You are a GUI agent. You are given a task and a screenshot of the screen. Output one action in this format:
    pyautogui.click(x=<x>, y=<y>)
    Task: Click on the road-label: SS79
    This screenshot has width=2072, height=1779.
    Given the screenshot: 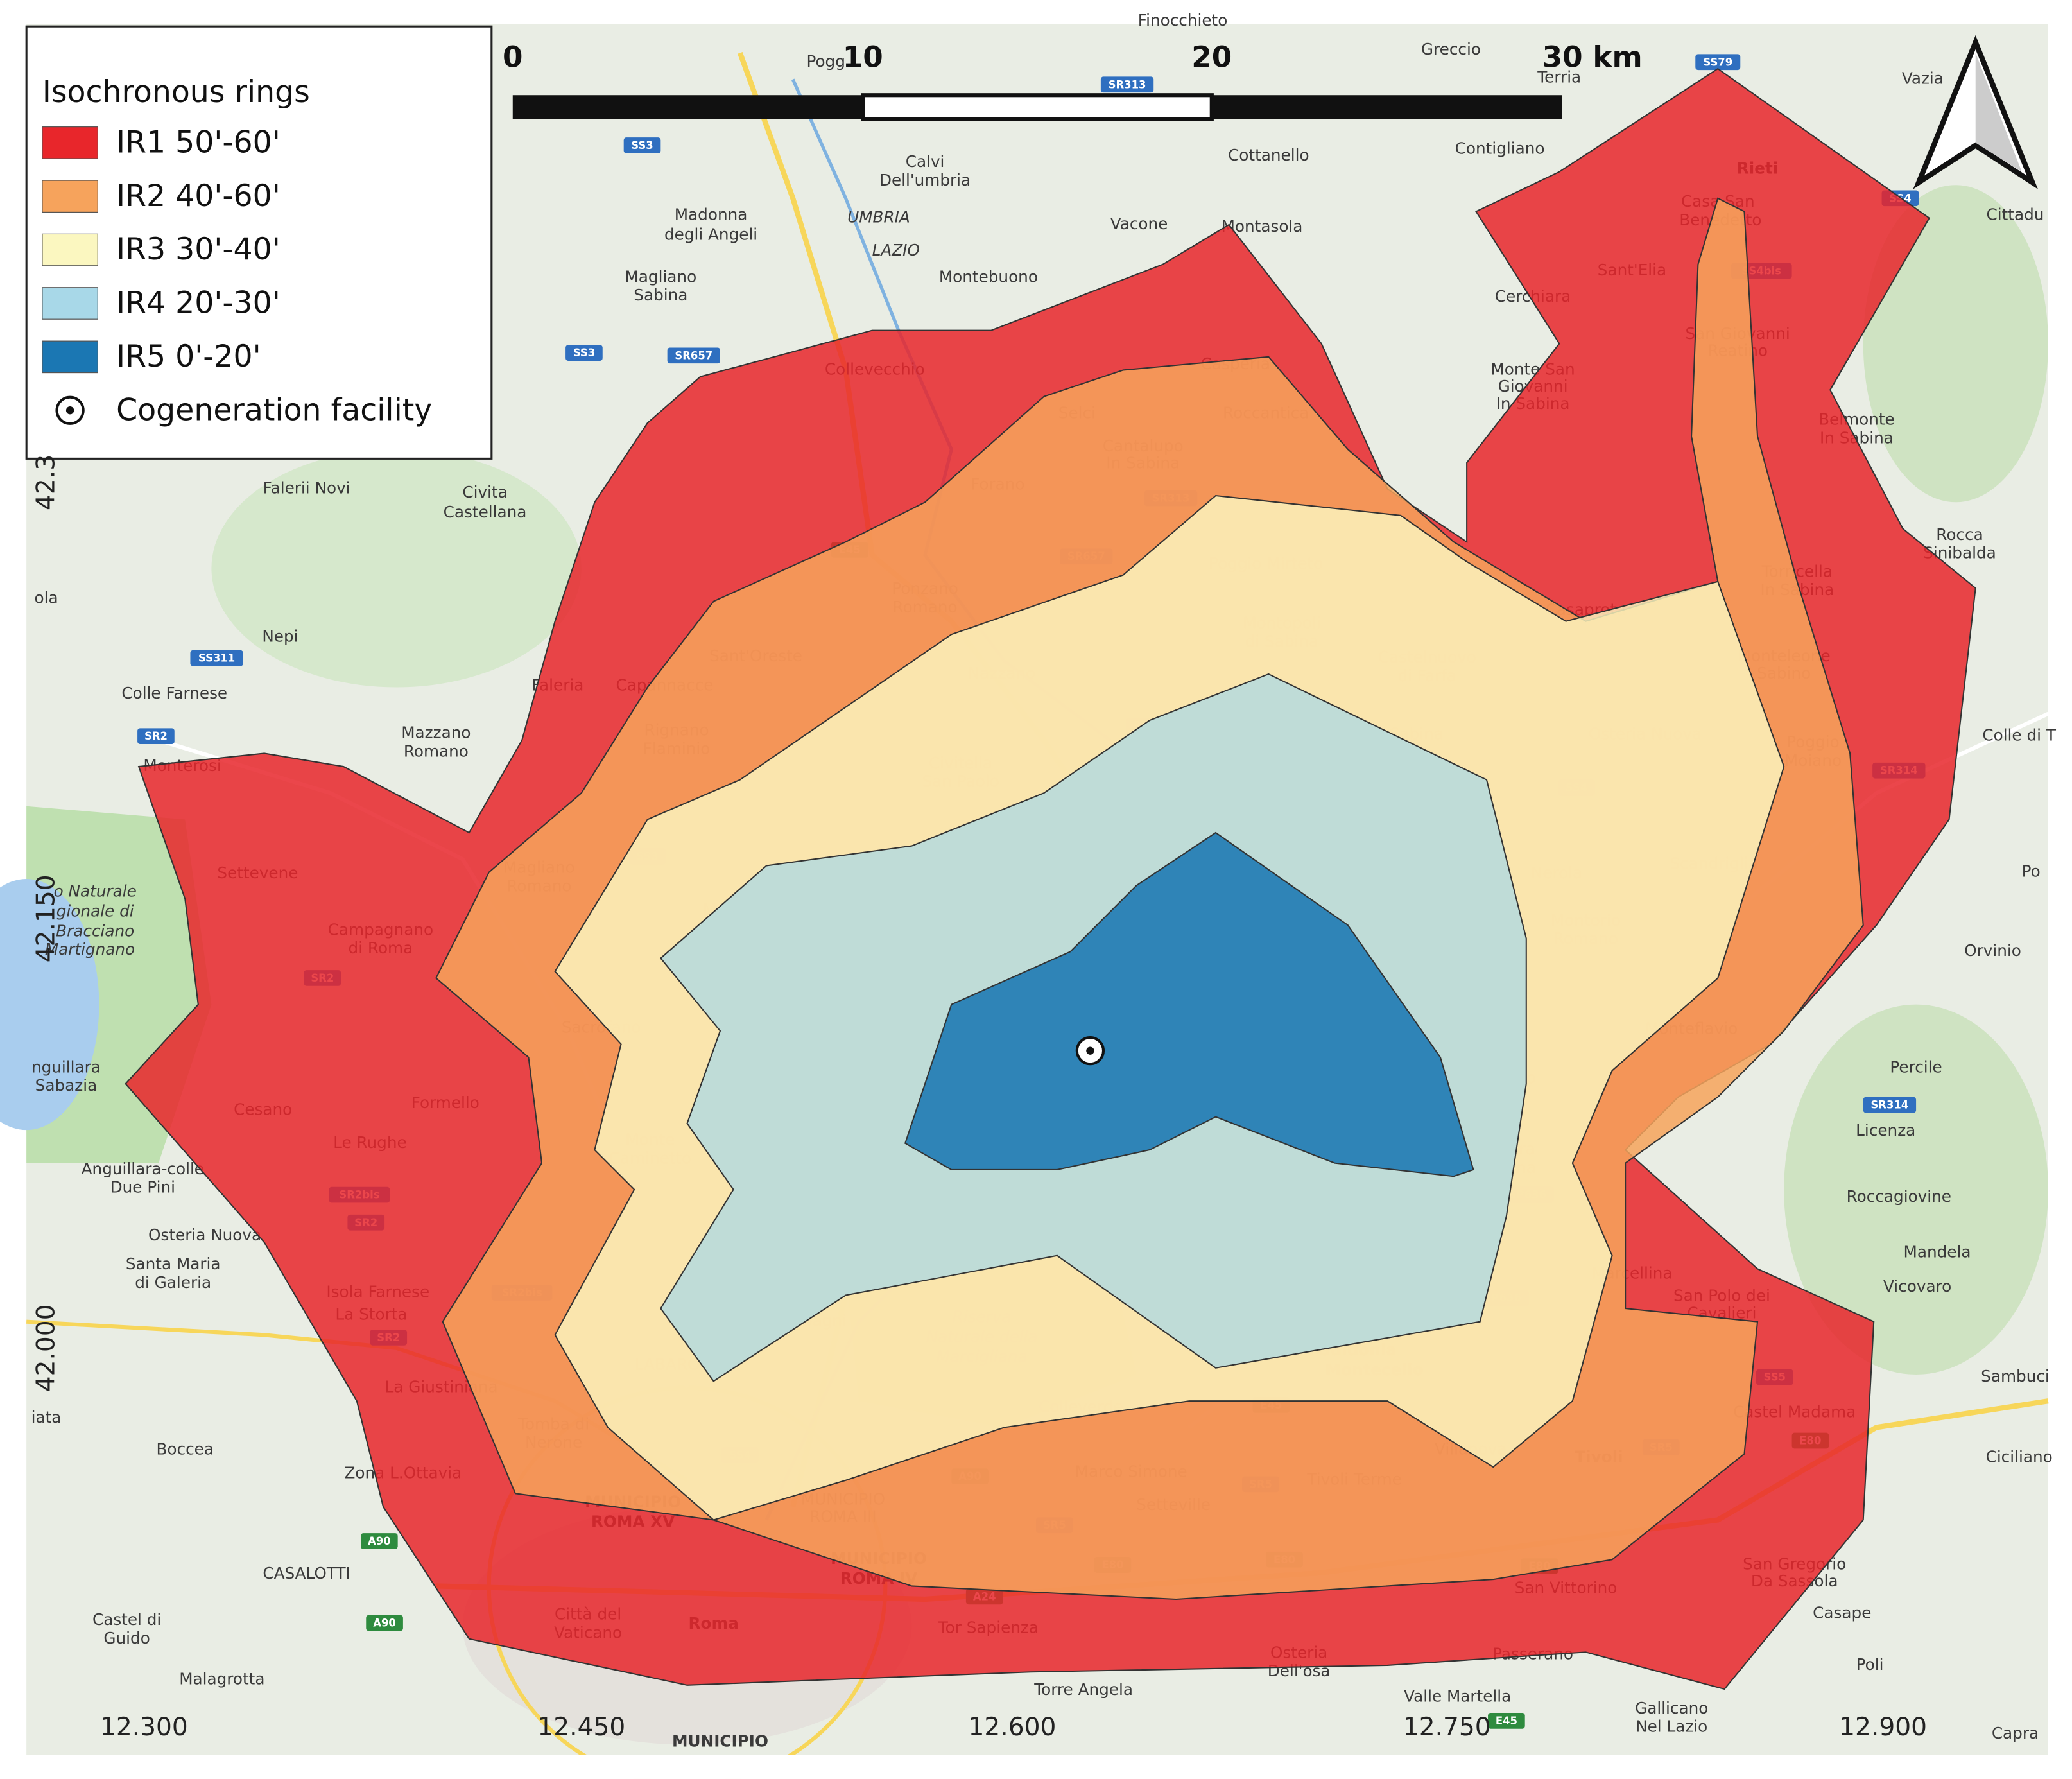 What is the action you would take?
    pyautogui.click(x=1717, y=62)
    